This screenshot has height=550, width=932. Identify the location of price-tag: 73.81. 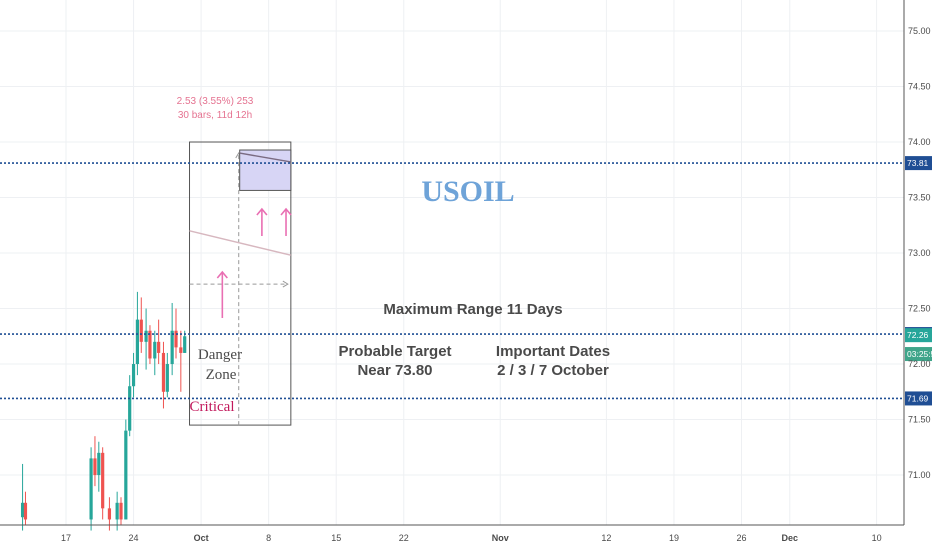
(918, 163).